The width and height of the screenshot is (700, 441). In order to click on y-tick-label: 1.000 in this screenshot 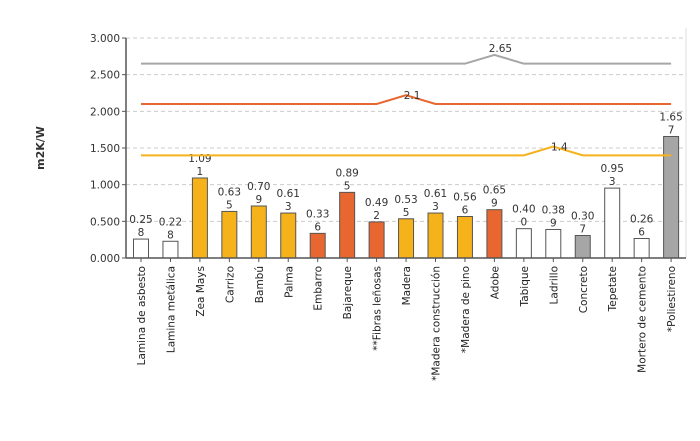, I will do `click(105, 186)`.